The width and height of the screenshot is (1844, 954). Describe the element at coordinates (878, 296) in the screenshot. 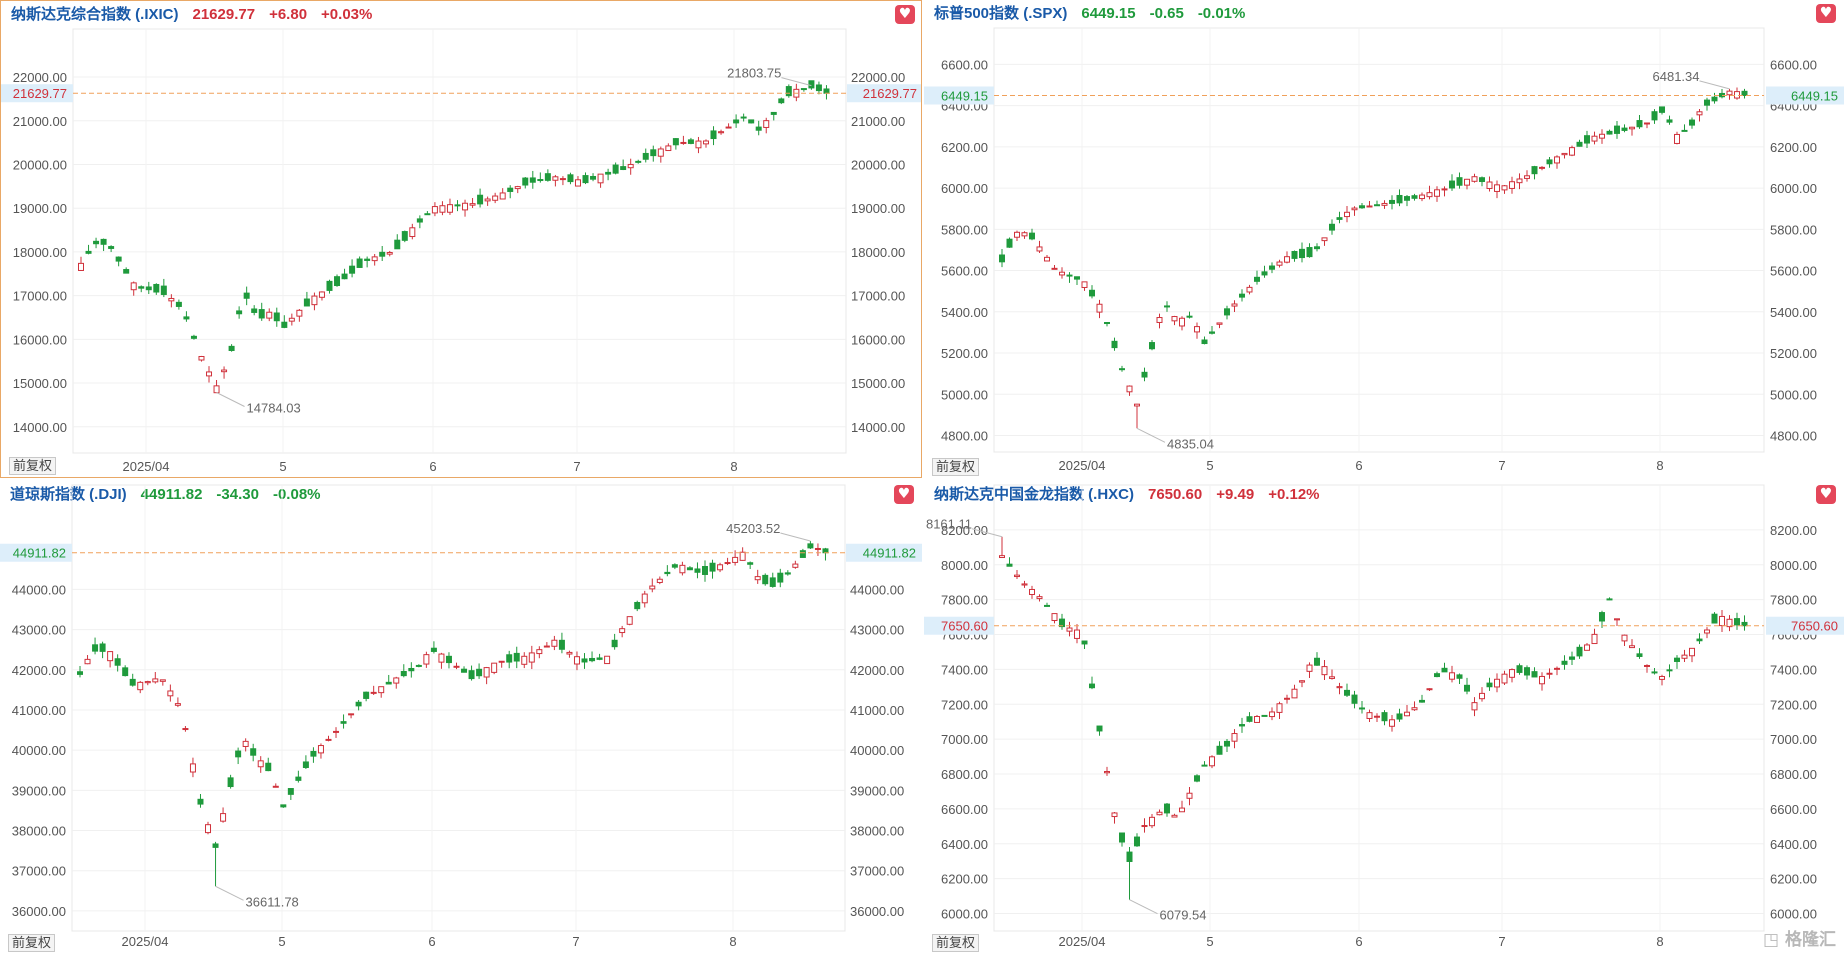

I see `y-tick-label-right: 17000.00` at that location.